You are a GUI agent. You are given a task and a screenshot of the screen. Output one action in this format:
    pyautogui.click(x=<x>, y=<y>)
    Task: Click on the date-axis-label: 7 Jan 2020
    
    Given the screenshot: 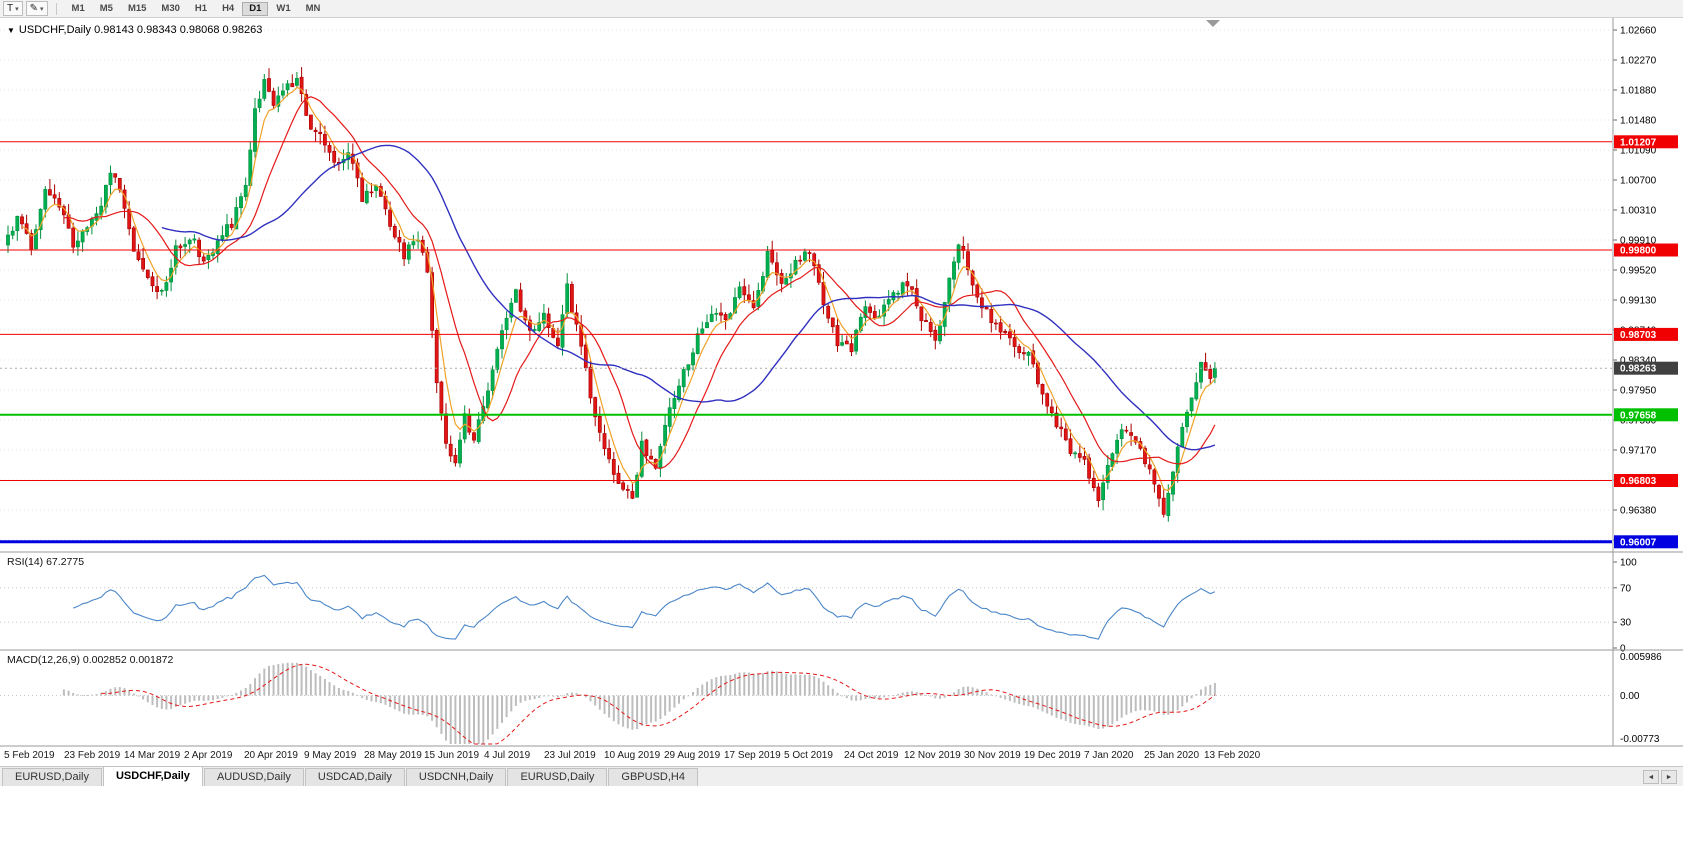 What is the action you would take?
    pyautogui.click(x=1109, y=755)
    